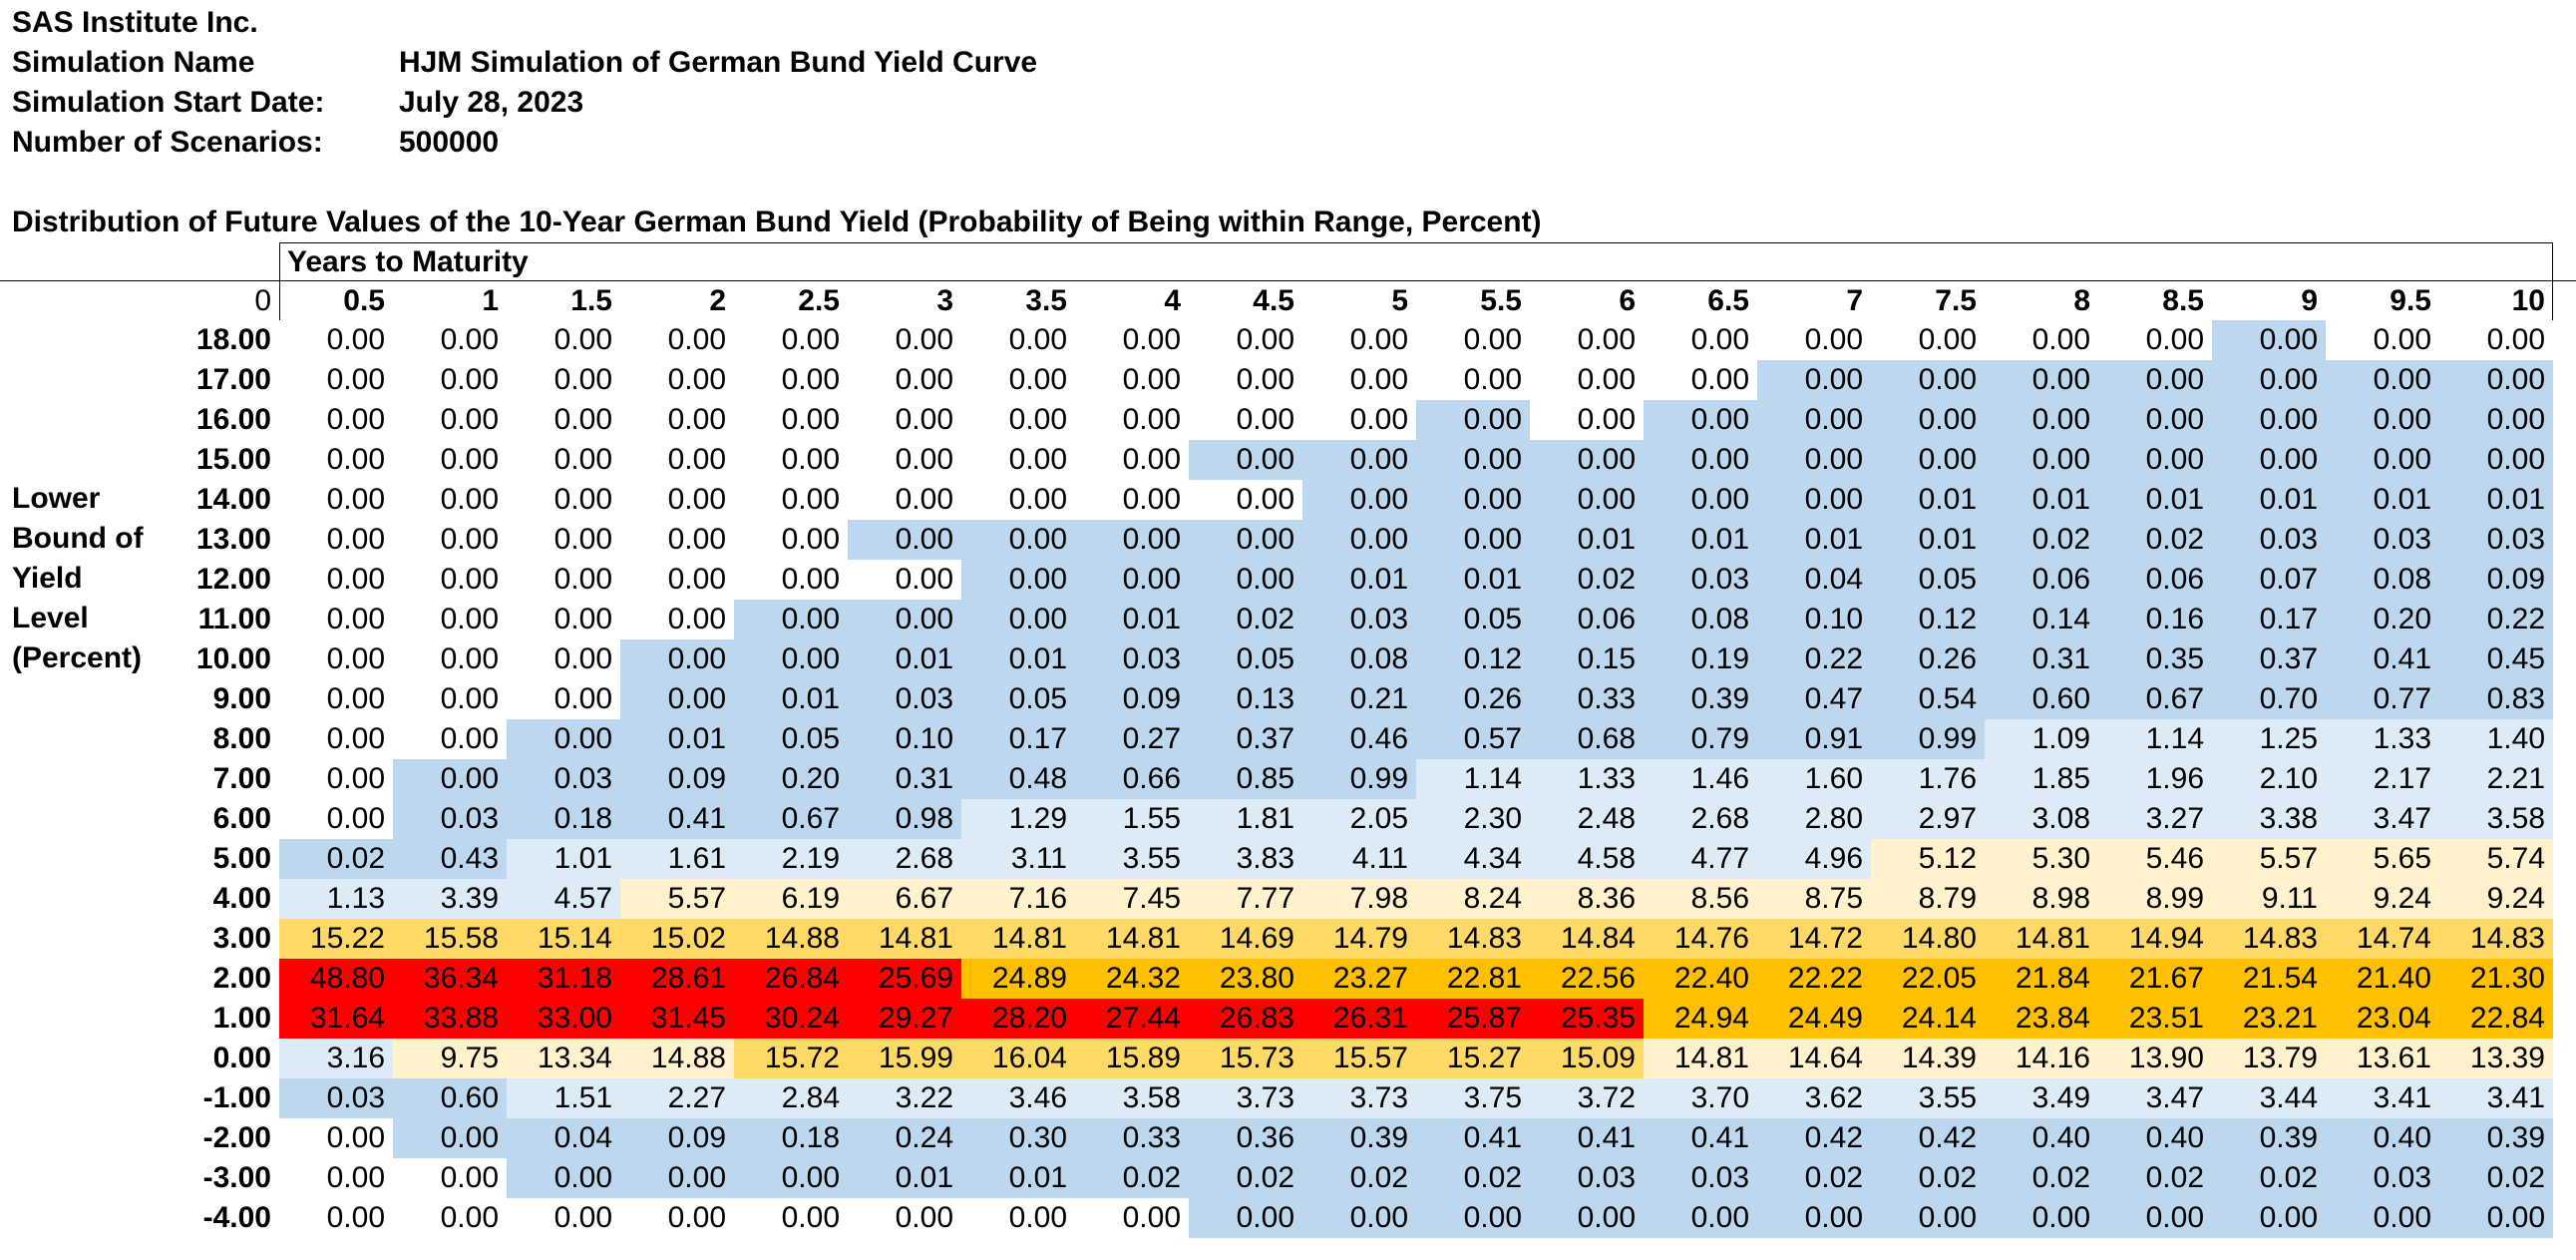  I want to click on table-cell: 1.01, so click(563, 859).